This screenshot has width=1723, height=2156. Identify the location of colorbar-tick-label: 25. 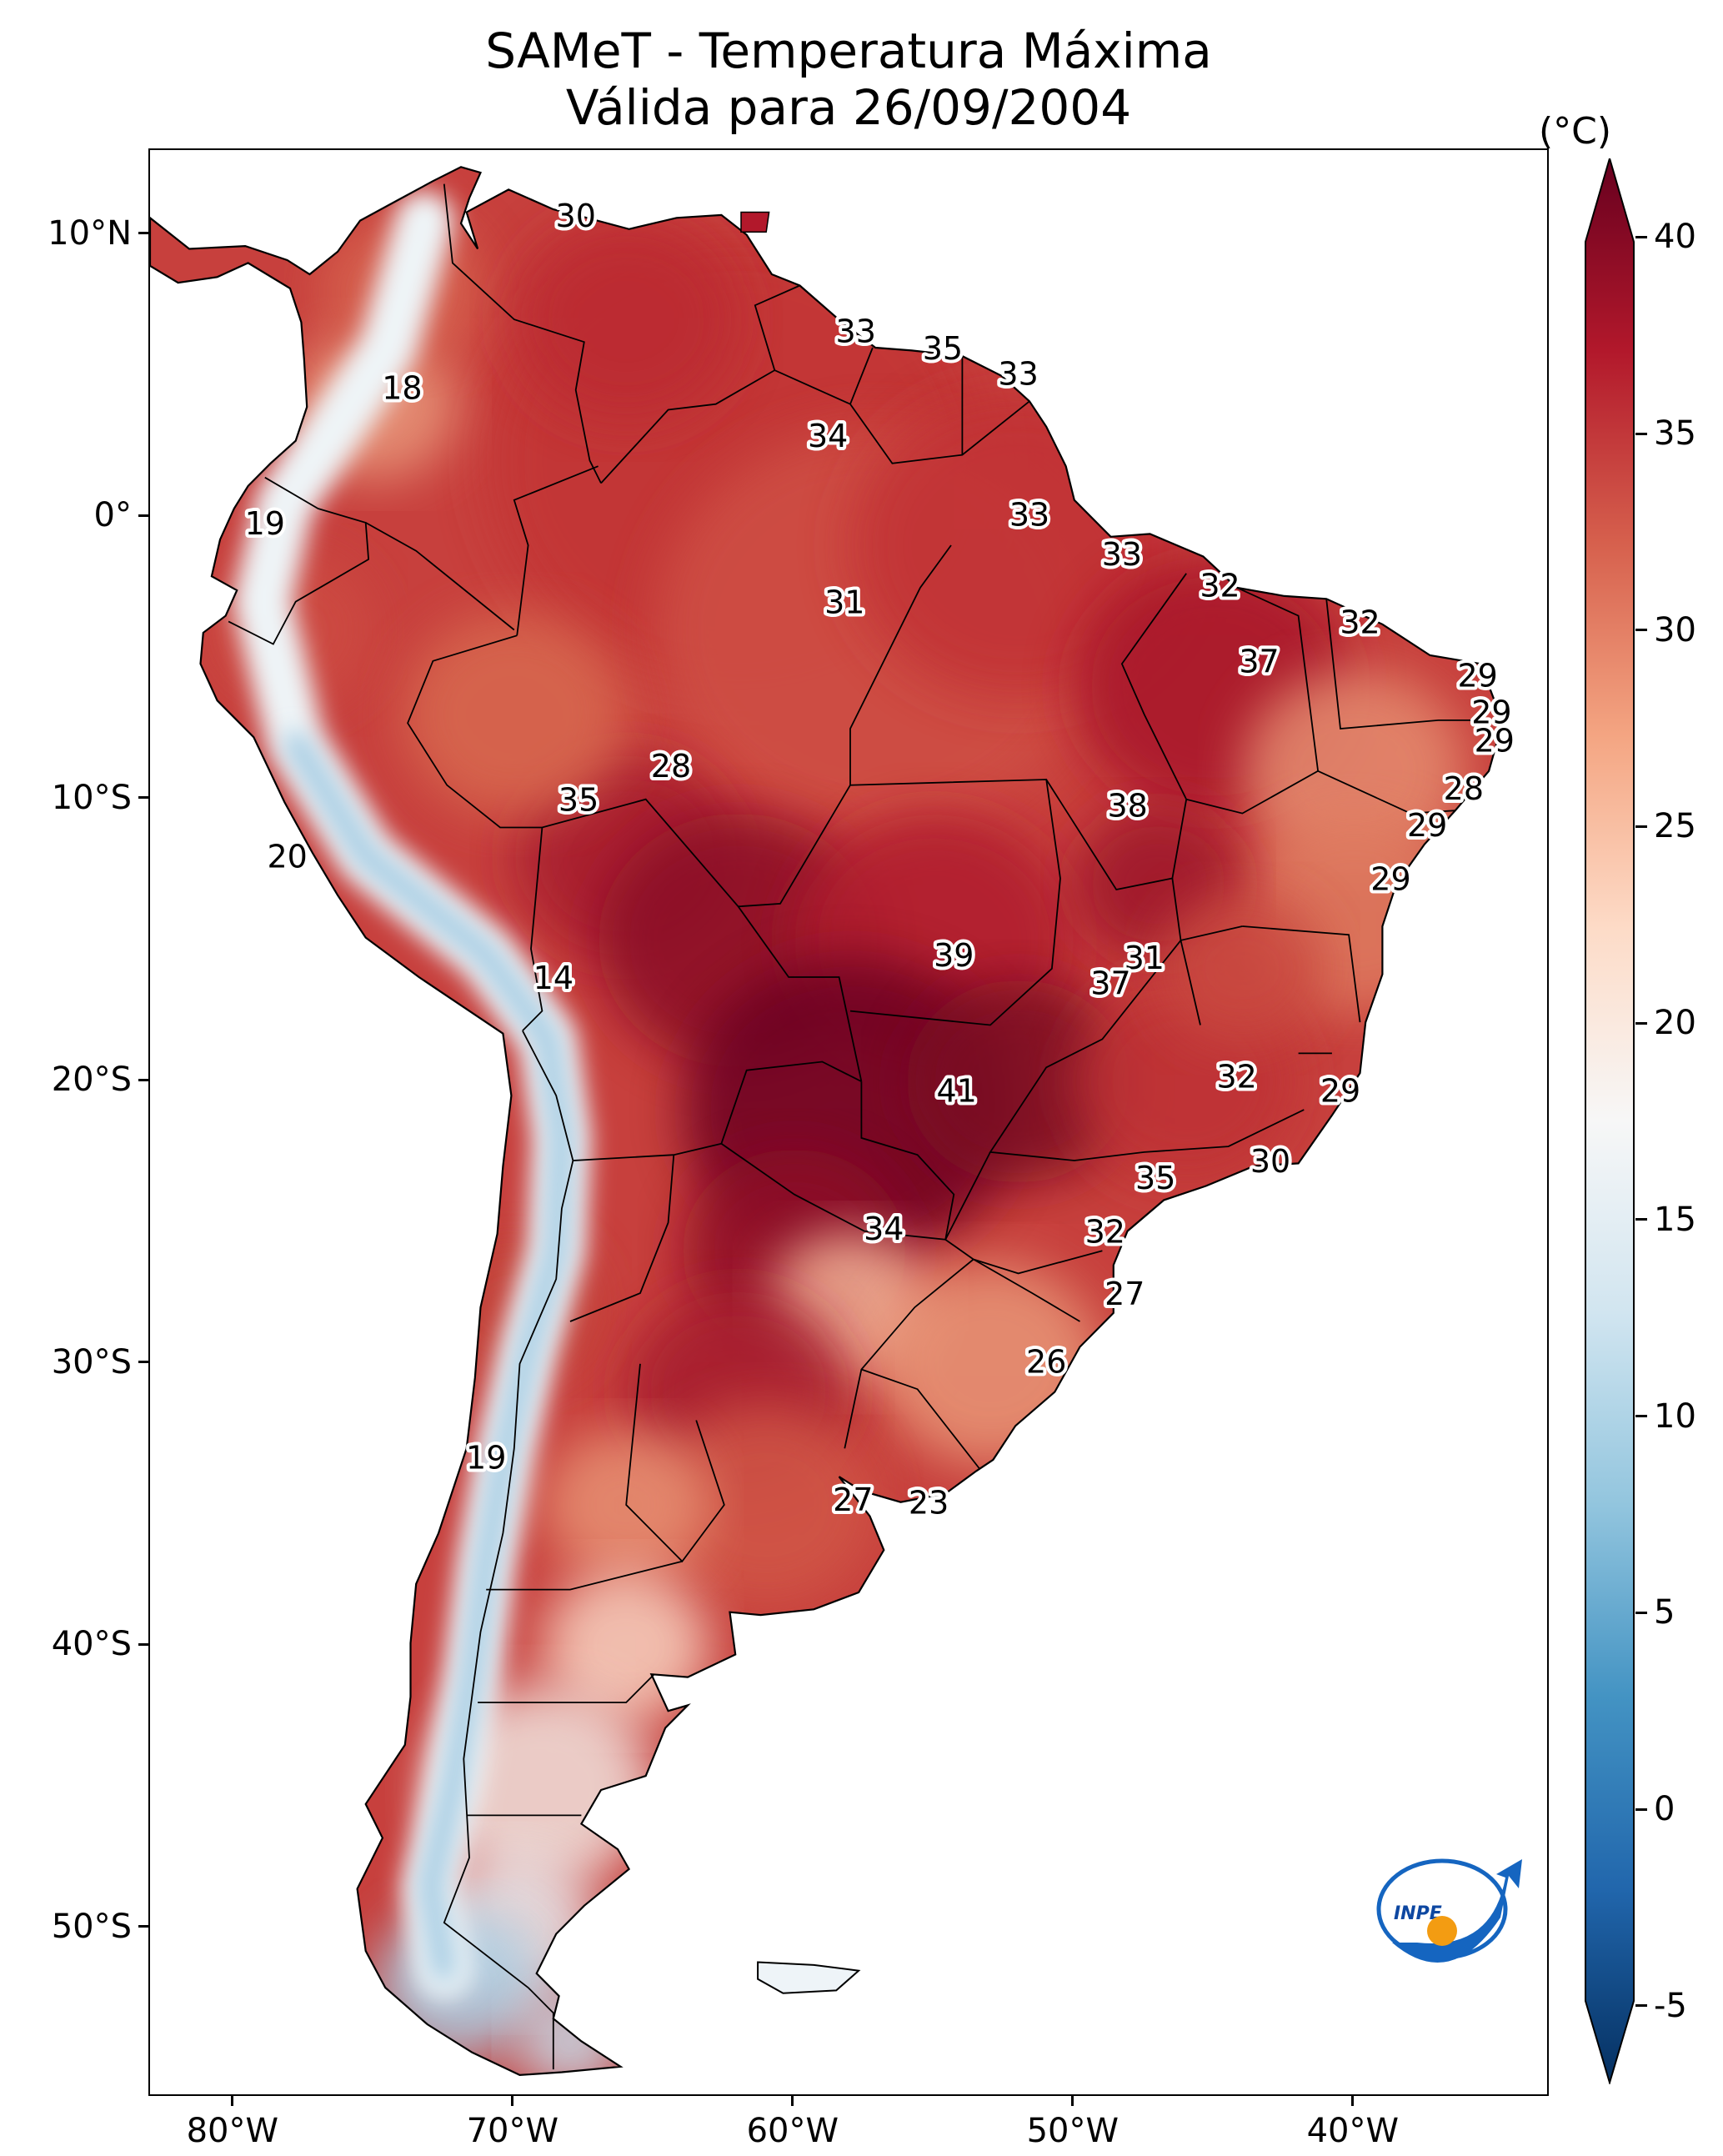
(1675, 826).